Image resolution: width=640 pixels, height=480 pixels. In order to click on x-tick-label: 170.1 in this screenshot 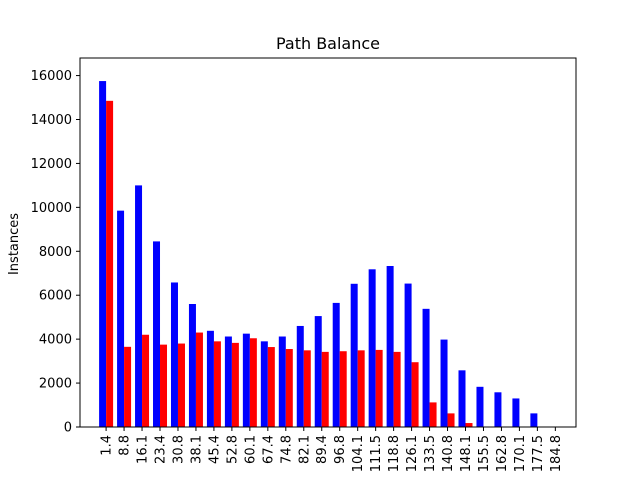, I will do `click(520, 453)`.